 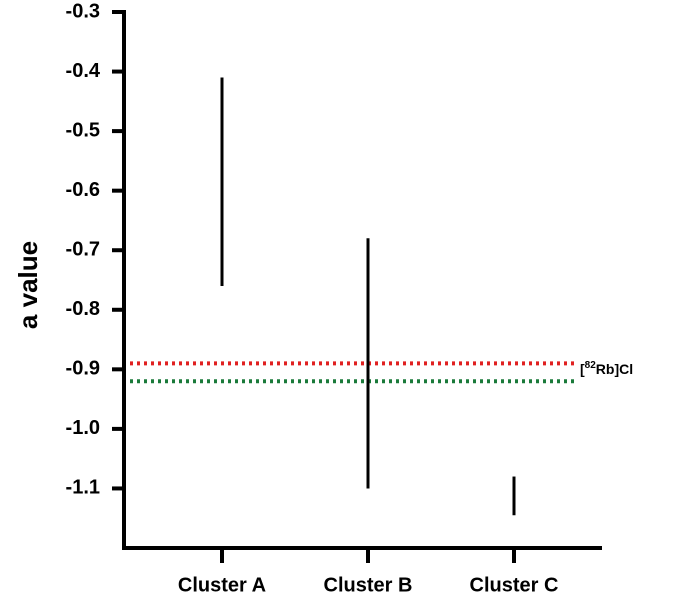 What do you see at coordinates (83, 130) in the screenshot?
I see `y-tick-label: -0.5` at bounding box center [83, 130].